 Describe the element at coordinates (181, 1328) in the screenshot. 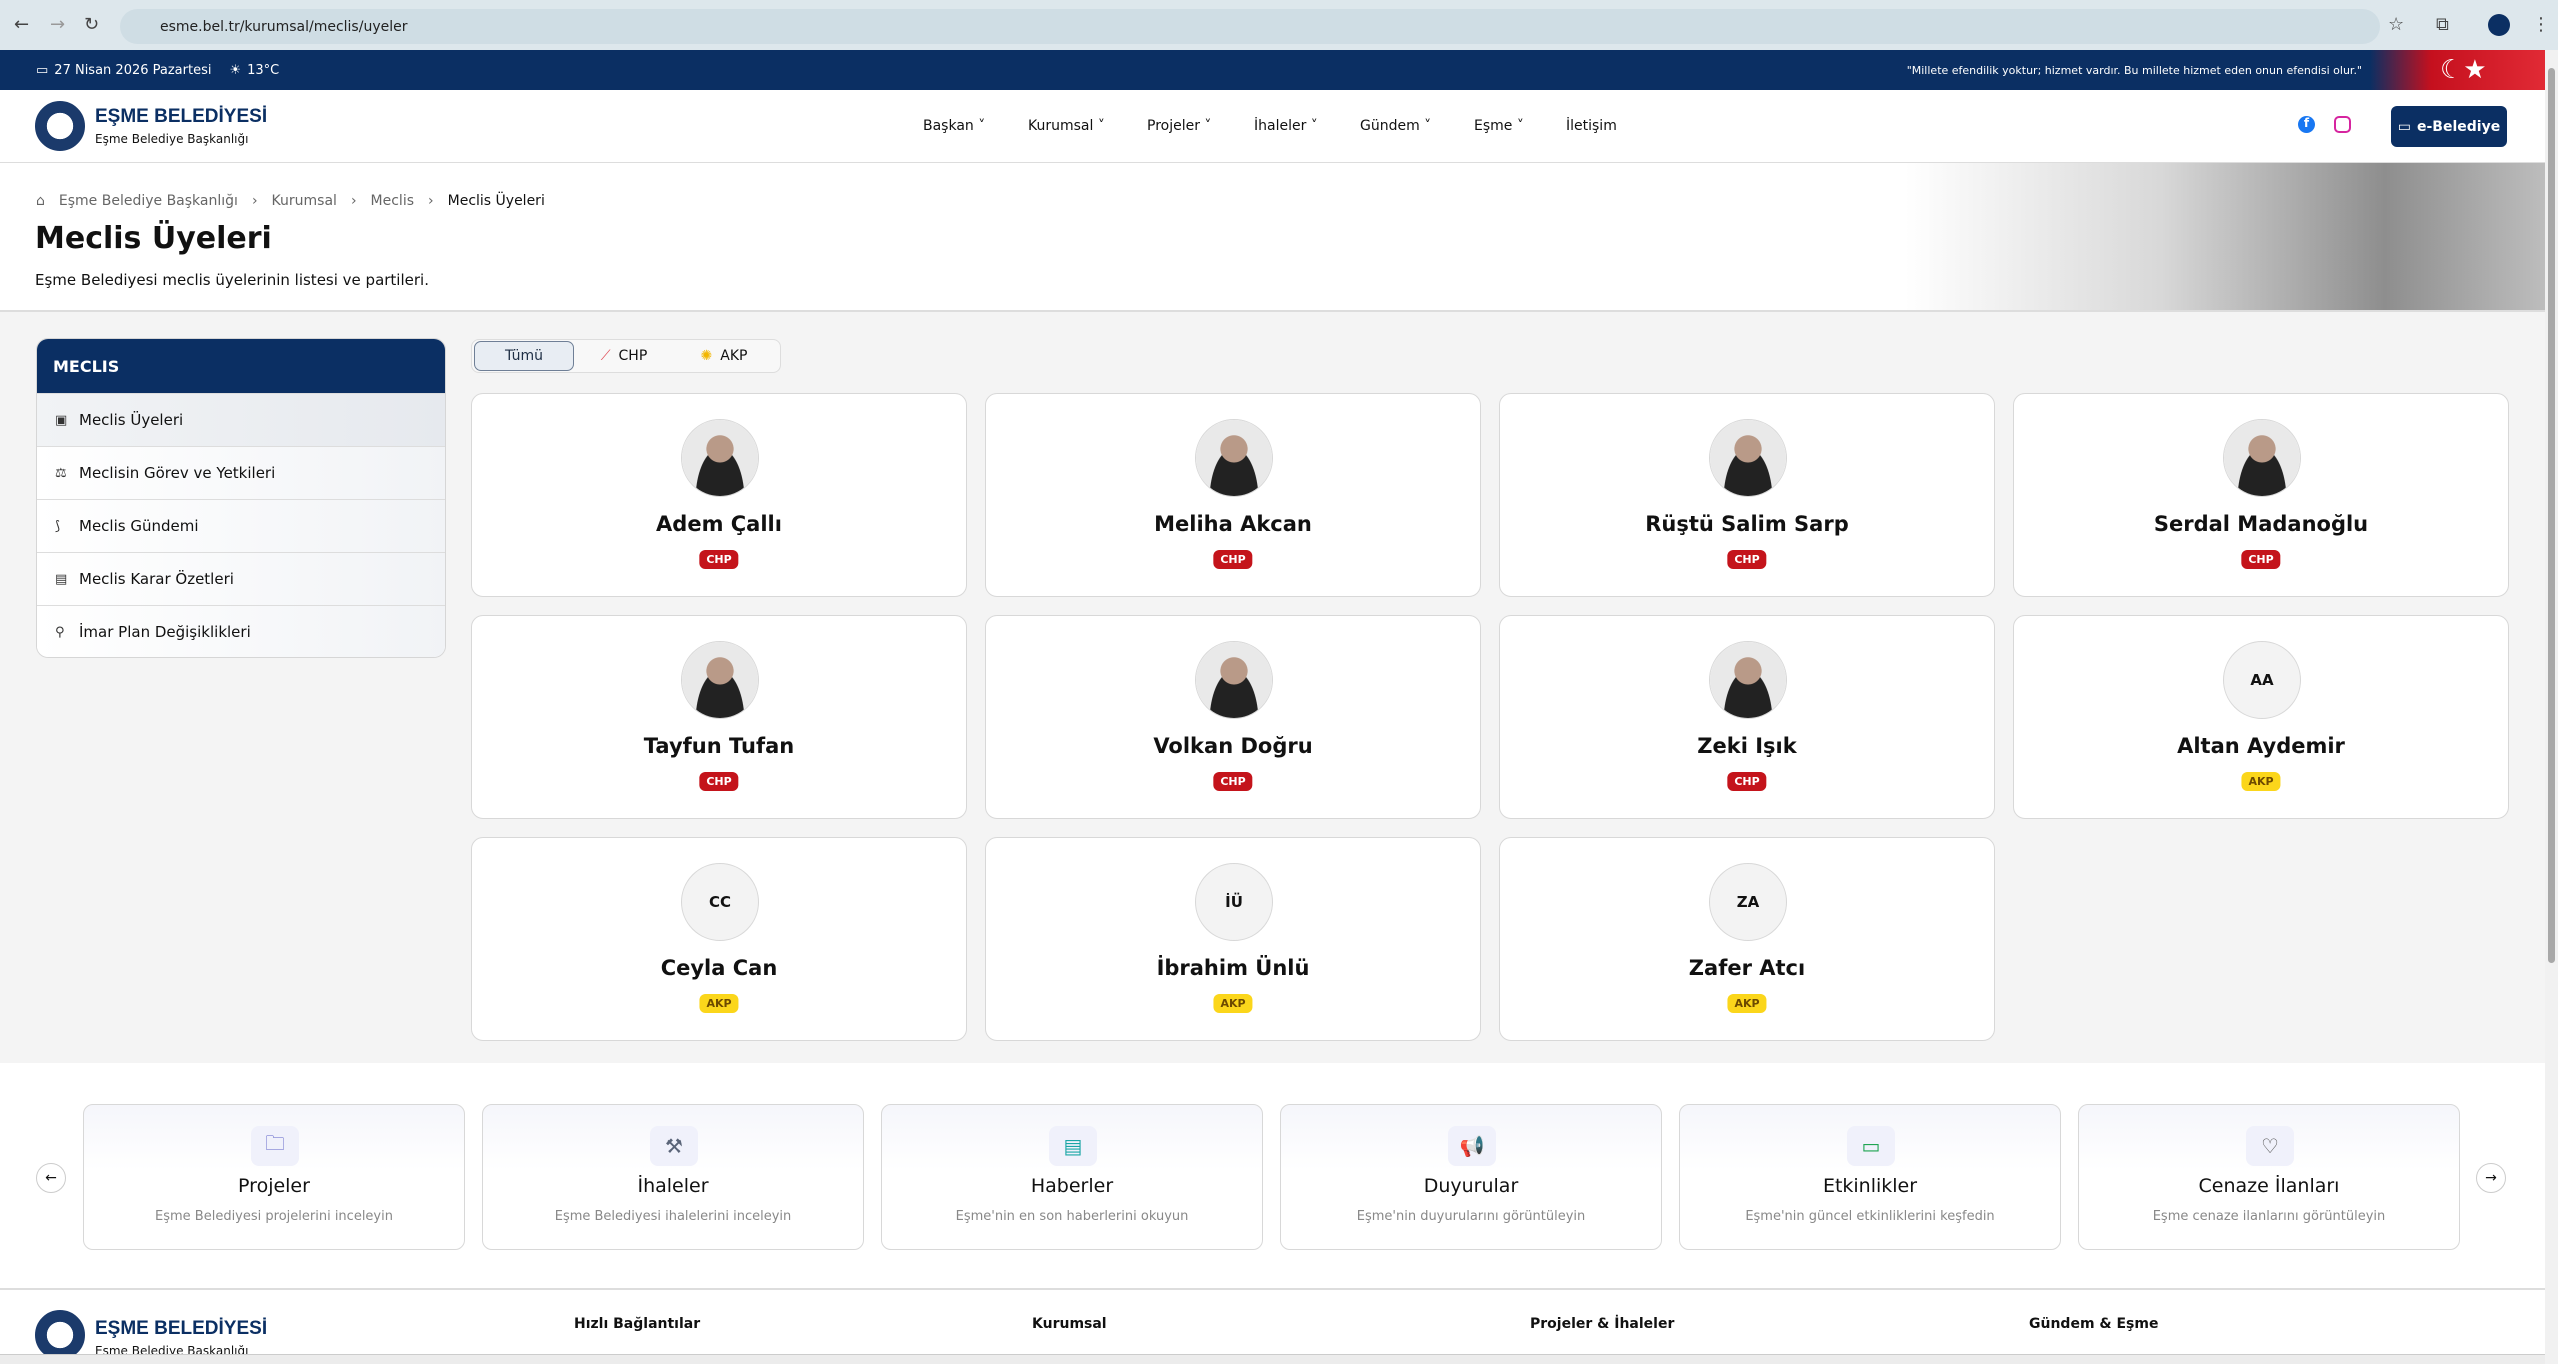

I see `footer-logo-title: EŞME BELEDİYESİ` at that location.